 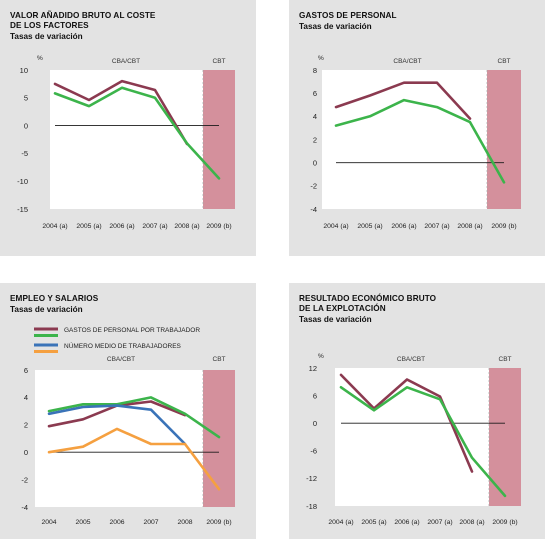 What do you see at coordinates (150, 522) in the screenshot?
I see `x-tick-label: 2007` at bounding box center [150, 522].